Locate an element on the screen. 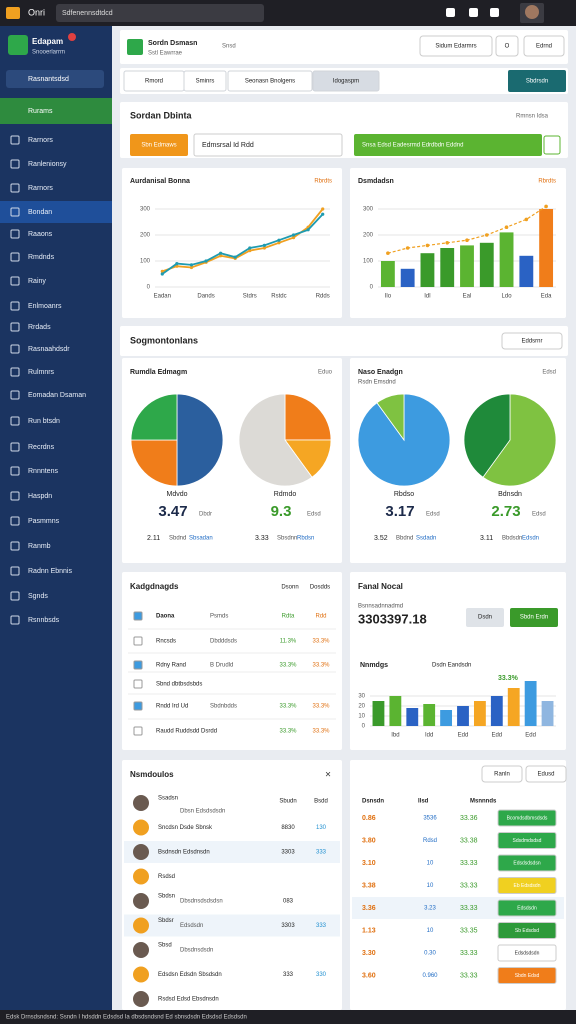 The width and height of the screenshot is (576, 1024). row-highlight is located at coordinates (232, 925).